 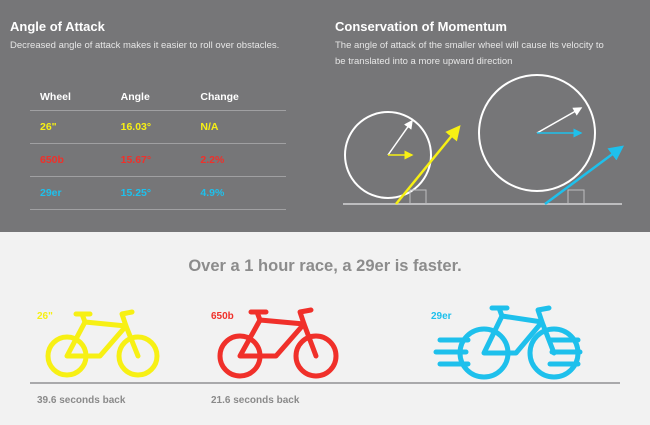 What do you see at coordinates (222, 316) in the screenshot?
I see `bike-label-650b: 650b` at bounding box center [222, 316].